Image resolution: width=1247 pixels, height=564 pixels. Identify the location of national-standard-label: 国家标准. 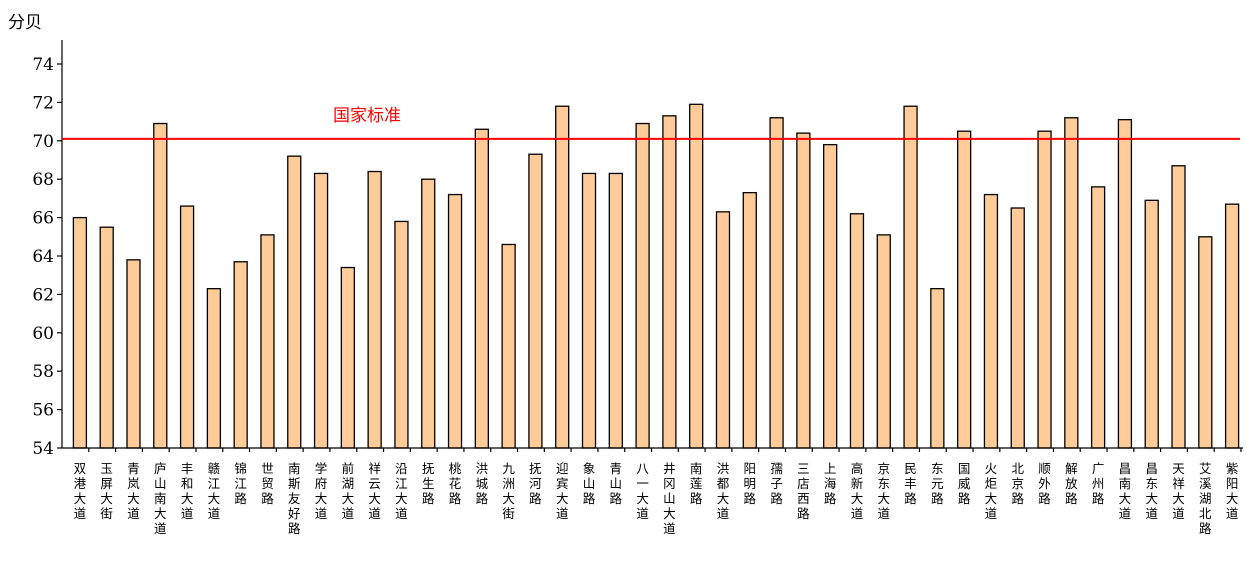
(367, 116).